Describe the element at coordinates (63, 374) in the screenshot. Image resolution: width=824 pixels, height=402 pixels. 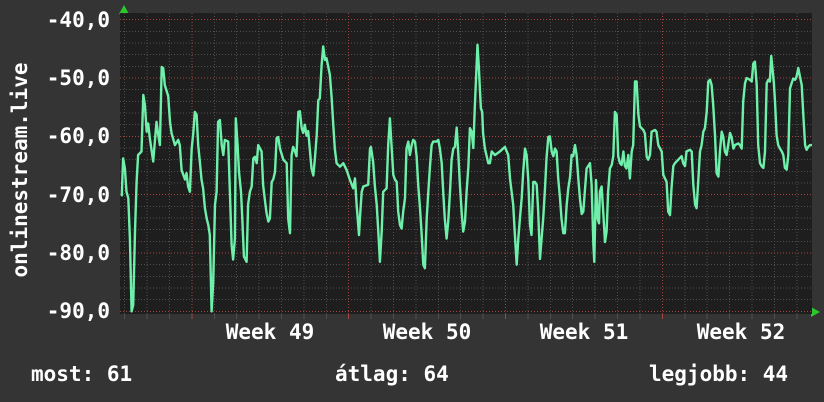
I see `stat-current-label: most:` at that location.